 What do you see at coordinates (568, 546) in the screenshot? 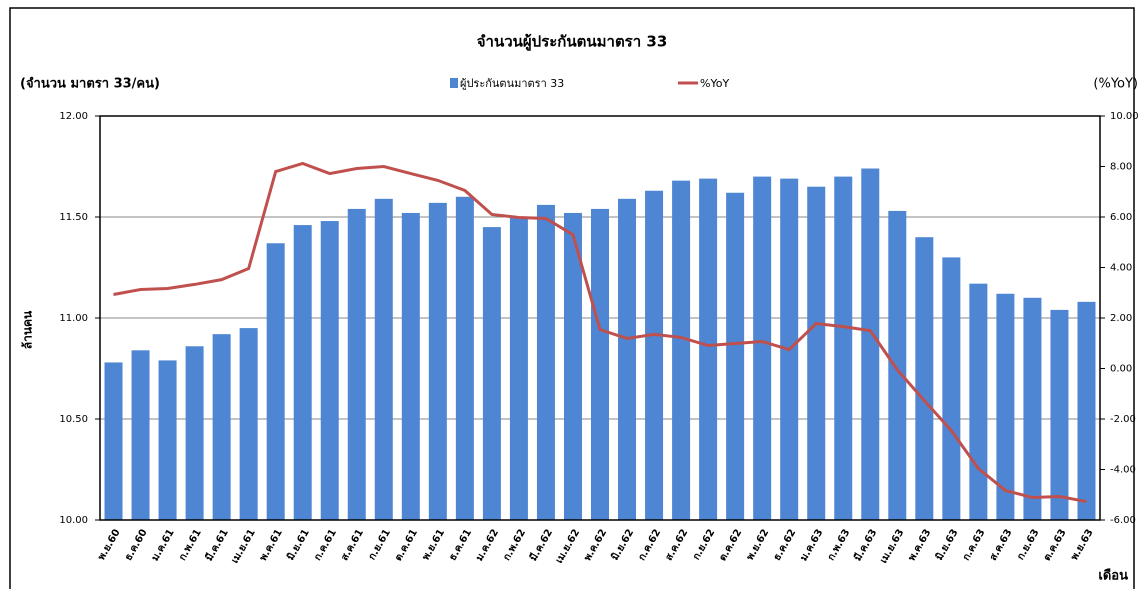
I see `x-tick-label: เม.ย.62` at bounding box center [568, 546].